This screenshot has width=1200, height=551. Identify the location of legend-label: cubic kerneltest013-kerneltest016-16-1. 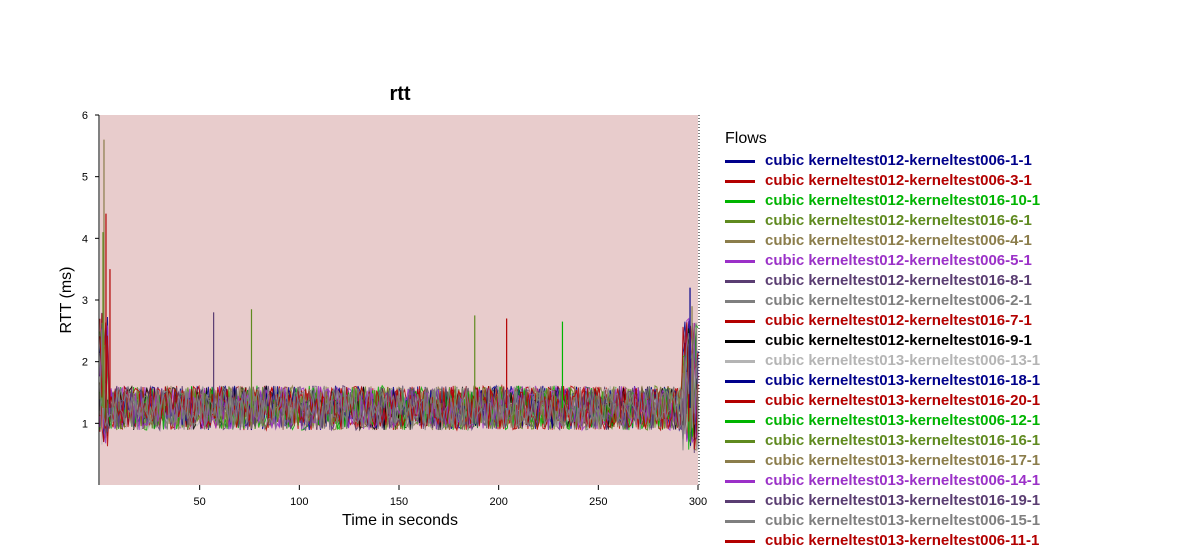
(903, 440).